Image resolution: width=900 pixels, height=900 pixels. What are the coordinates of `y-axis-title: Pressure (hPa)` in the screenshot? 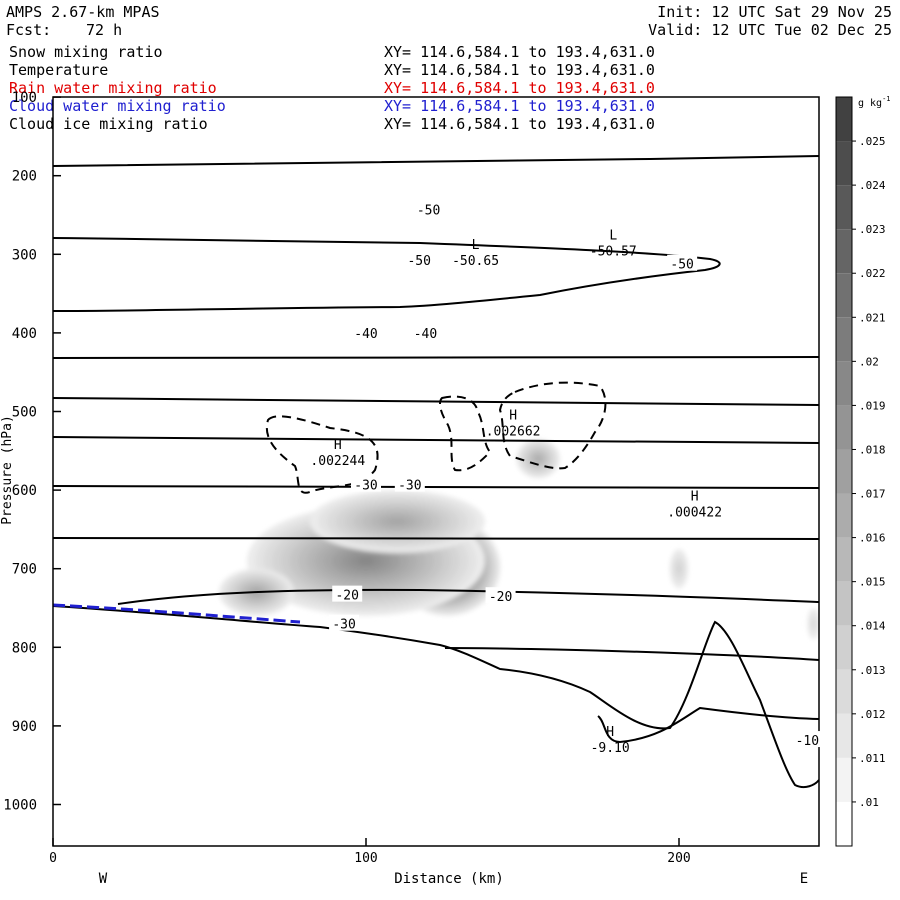 It's located at (7, 470).